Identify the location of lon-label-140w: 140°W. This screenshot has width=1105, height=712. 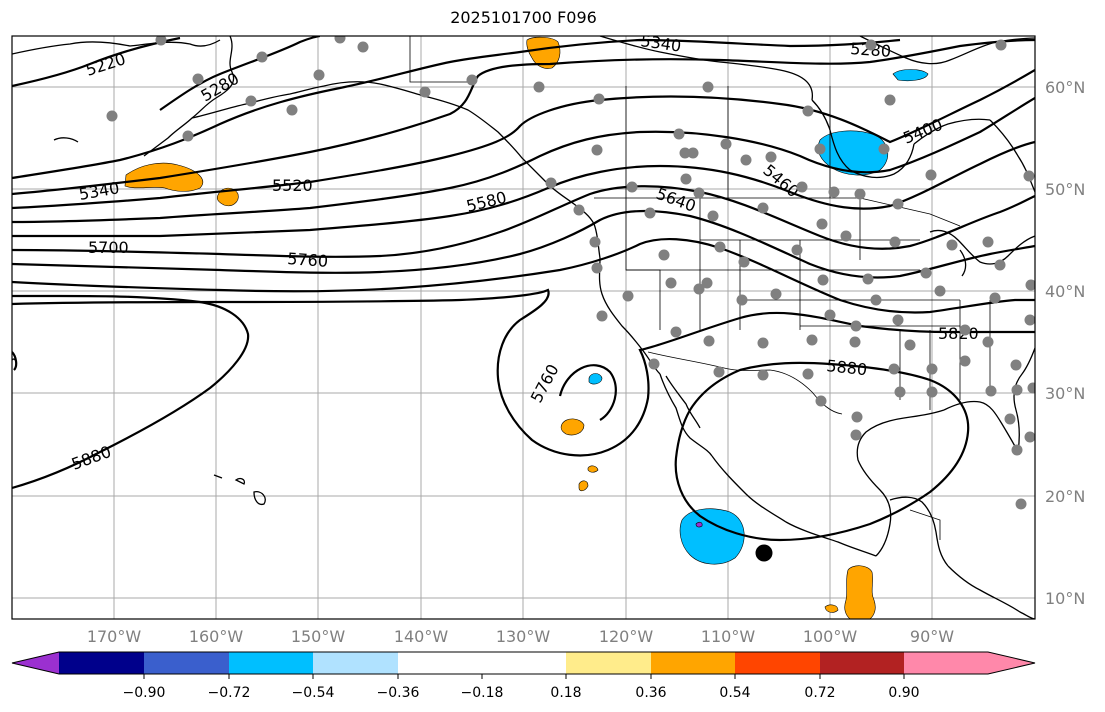
(421, 636).